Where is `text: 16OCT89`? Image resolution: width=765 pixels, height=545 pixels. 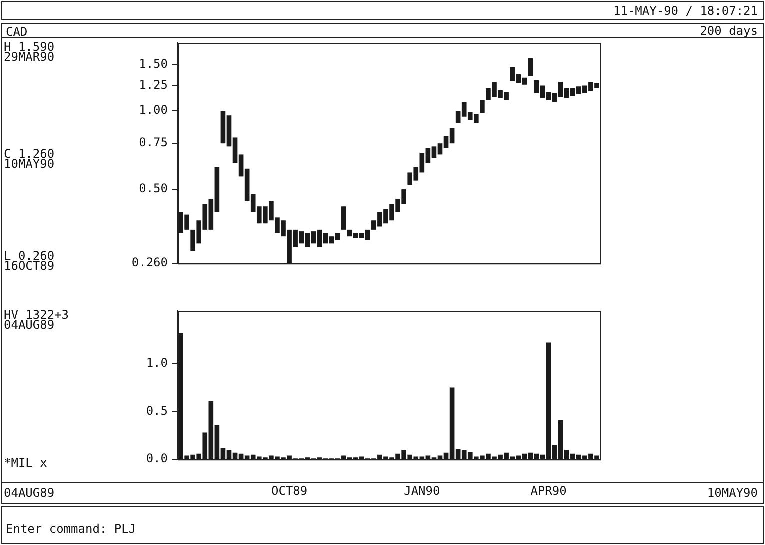 text: 16OCT89 is located at coordinates (29, 266).